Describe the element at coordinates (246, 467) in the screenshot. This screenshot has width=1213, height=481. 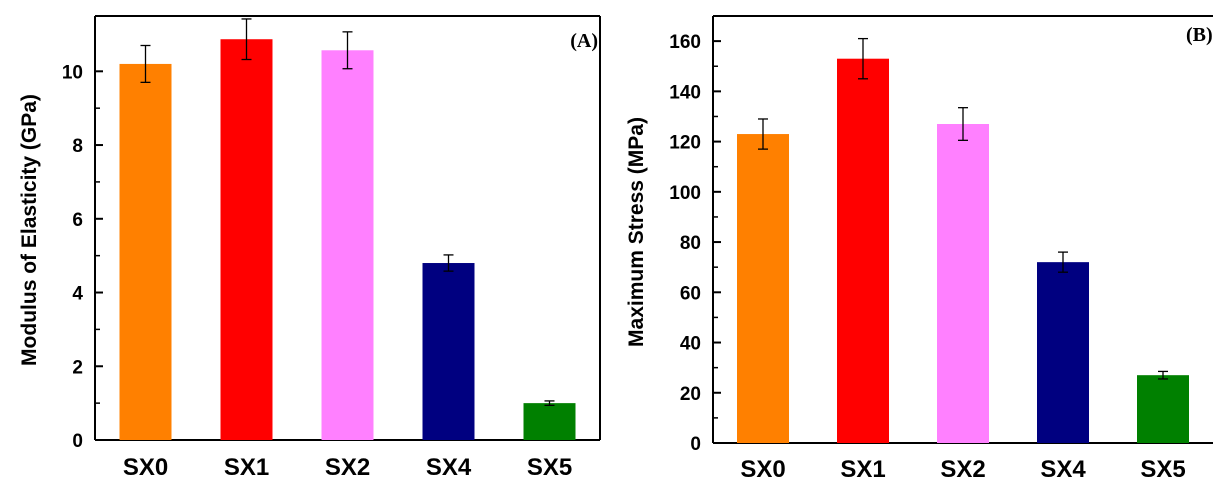
I see `x-tick-label-a: SX1` at that location.